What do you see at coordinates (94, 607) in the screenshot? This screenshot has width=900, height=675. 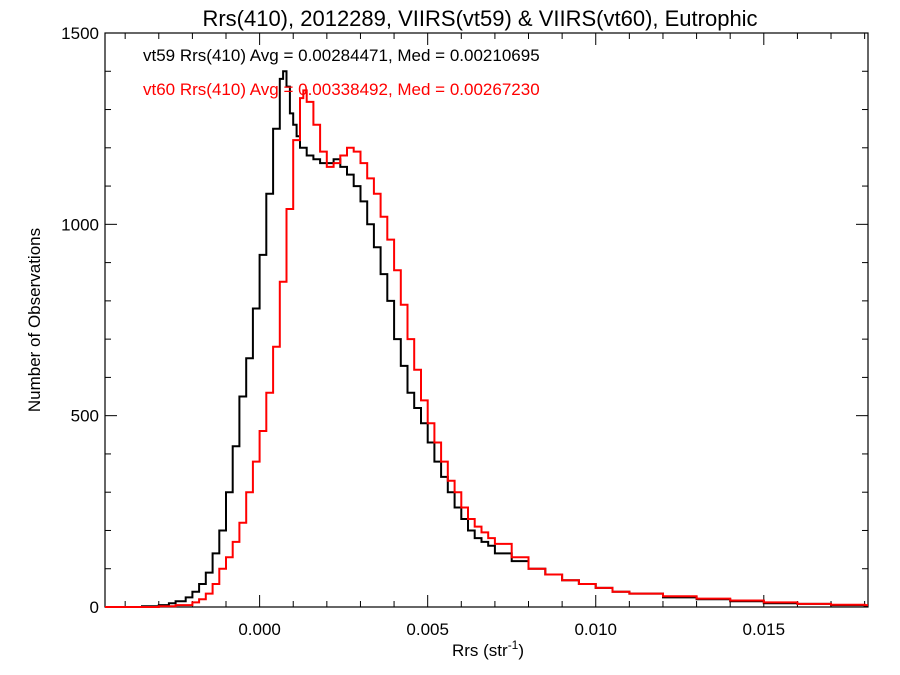 I see `y-tick-label: 0` at bounding box center [94, 607].